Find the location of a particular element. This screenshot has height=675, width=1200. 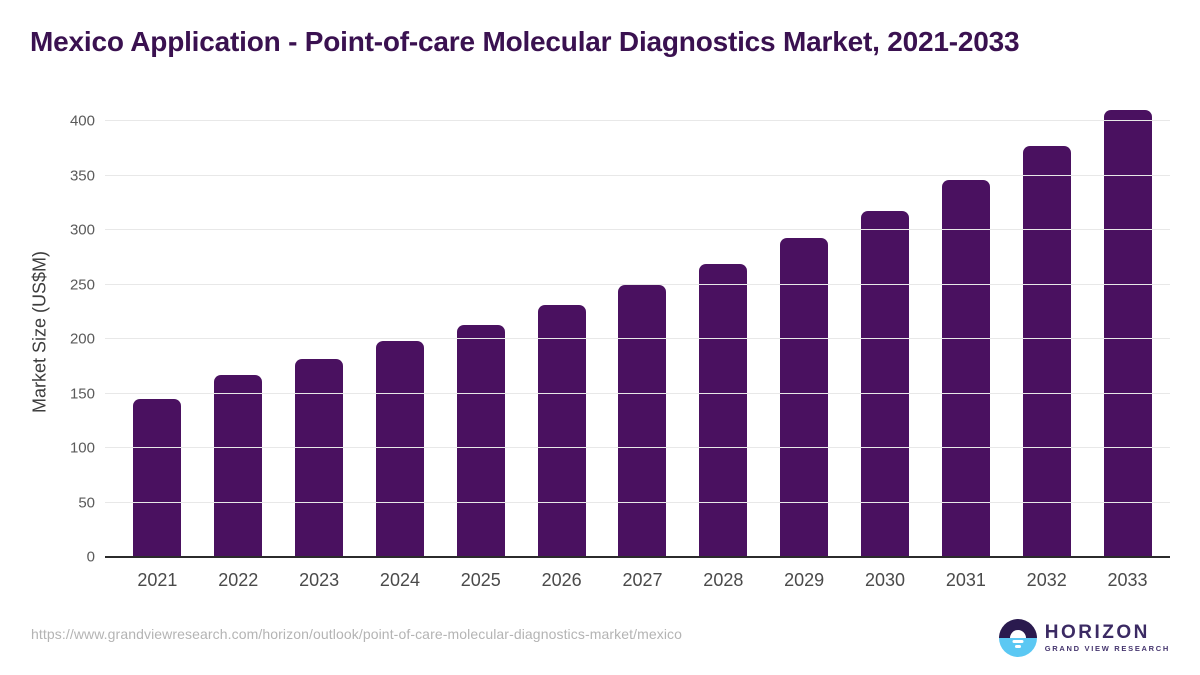

bar-2030 is located at coordinates (885, 383).